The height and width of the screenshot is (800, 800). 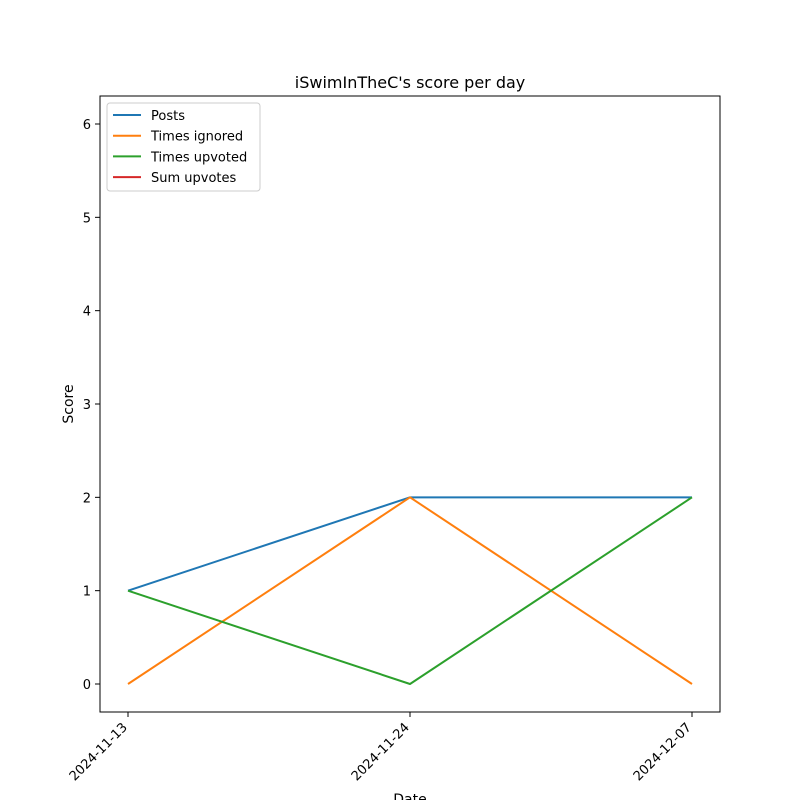 What do you see at coordinates (69, 403) in the screenshot?
I see `y-axis-label: Score` at bounding box center [69, 403].